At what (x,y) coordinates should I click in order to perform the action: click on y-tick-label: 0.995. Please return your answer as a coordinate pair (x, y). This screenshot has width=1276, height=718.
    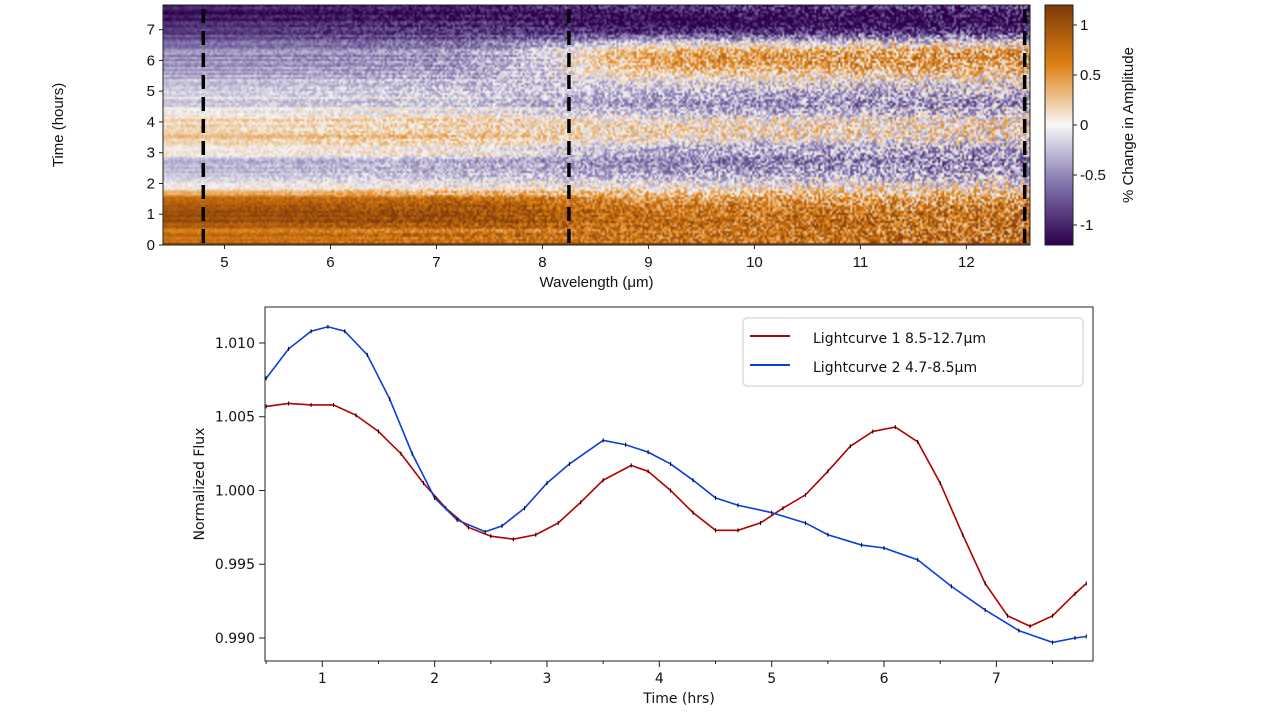
    Looking at the image, I should click on (235, 565).